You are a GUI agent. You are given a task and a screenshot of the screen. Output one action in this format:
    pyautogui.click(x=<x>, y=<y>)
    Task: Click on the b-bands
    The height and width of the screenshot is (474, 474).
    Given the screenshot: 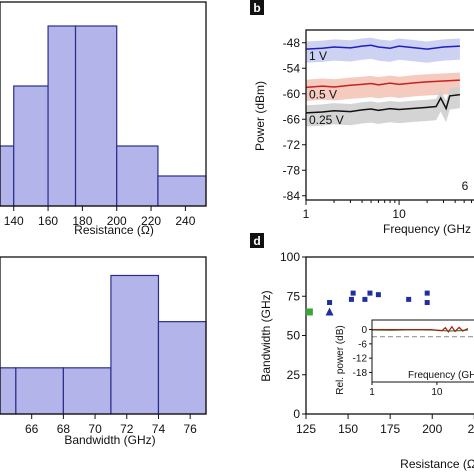 What is the action you would take?
    pyautogui.click(x=383, y=82)
    